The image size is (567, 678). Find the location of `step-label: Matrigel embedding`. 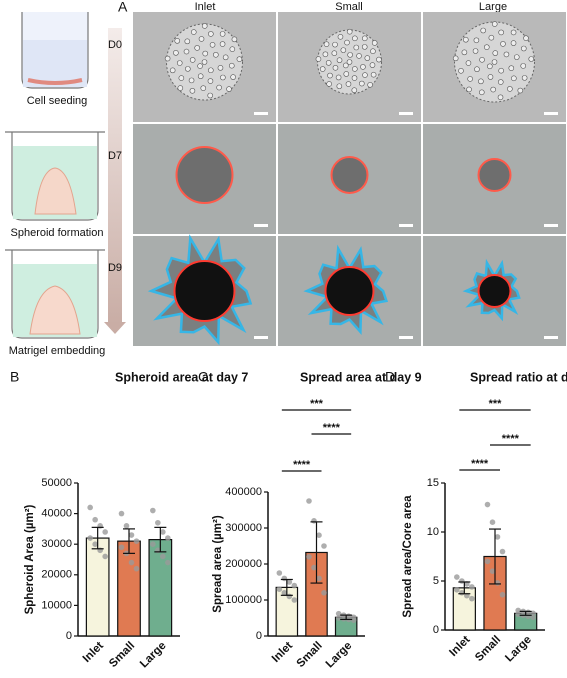

step-label: Matrigel embedding is located at coordinates (57, 351).